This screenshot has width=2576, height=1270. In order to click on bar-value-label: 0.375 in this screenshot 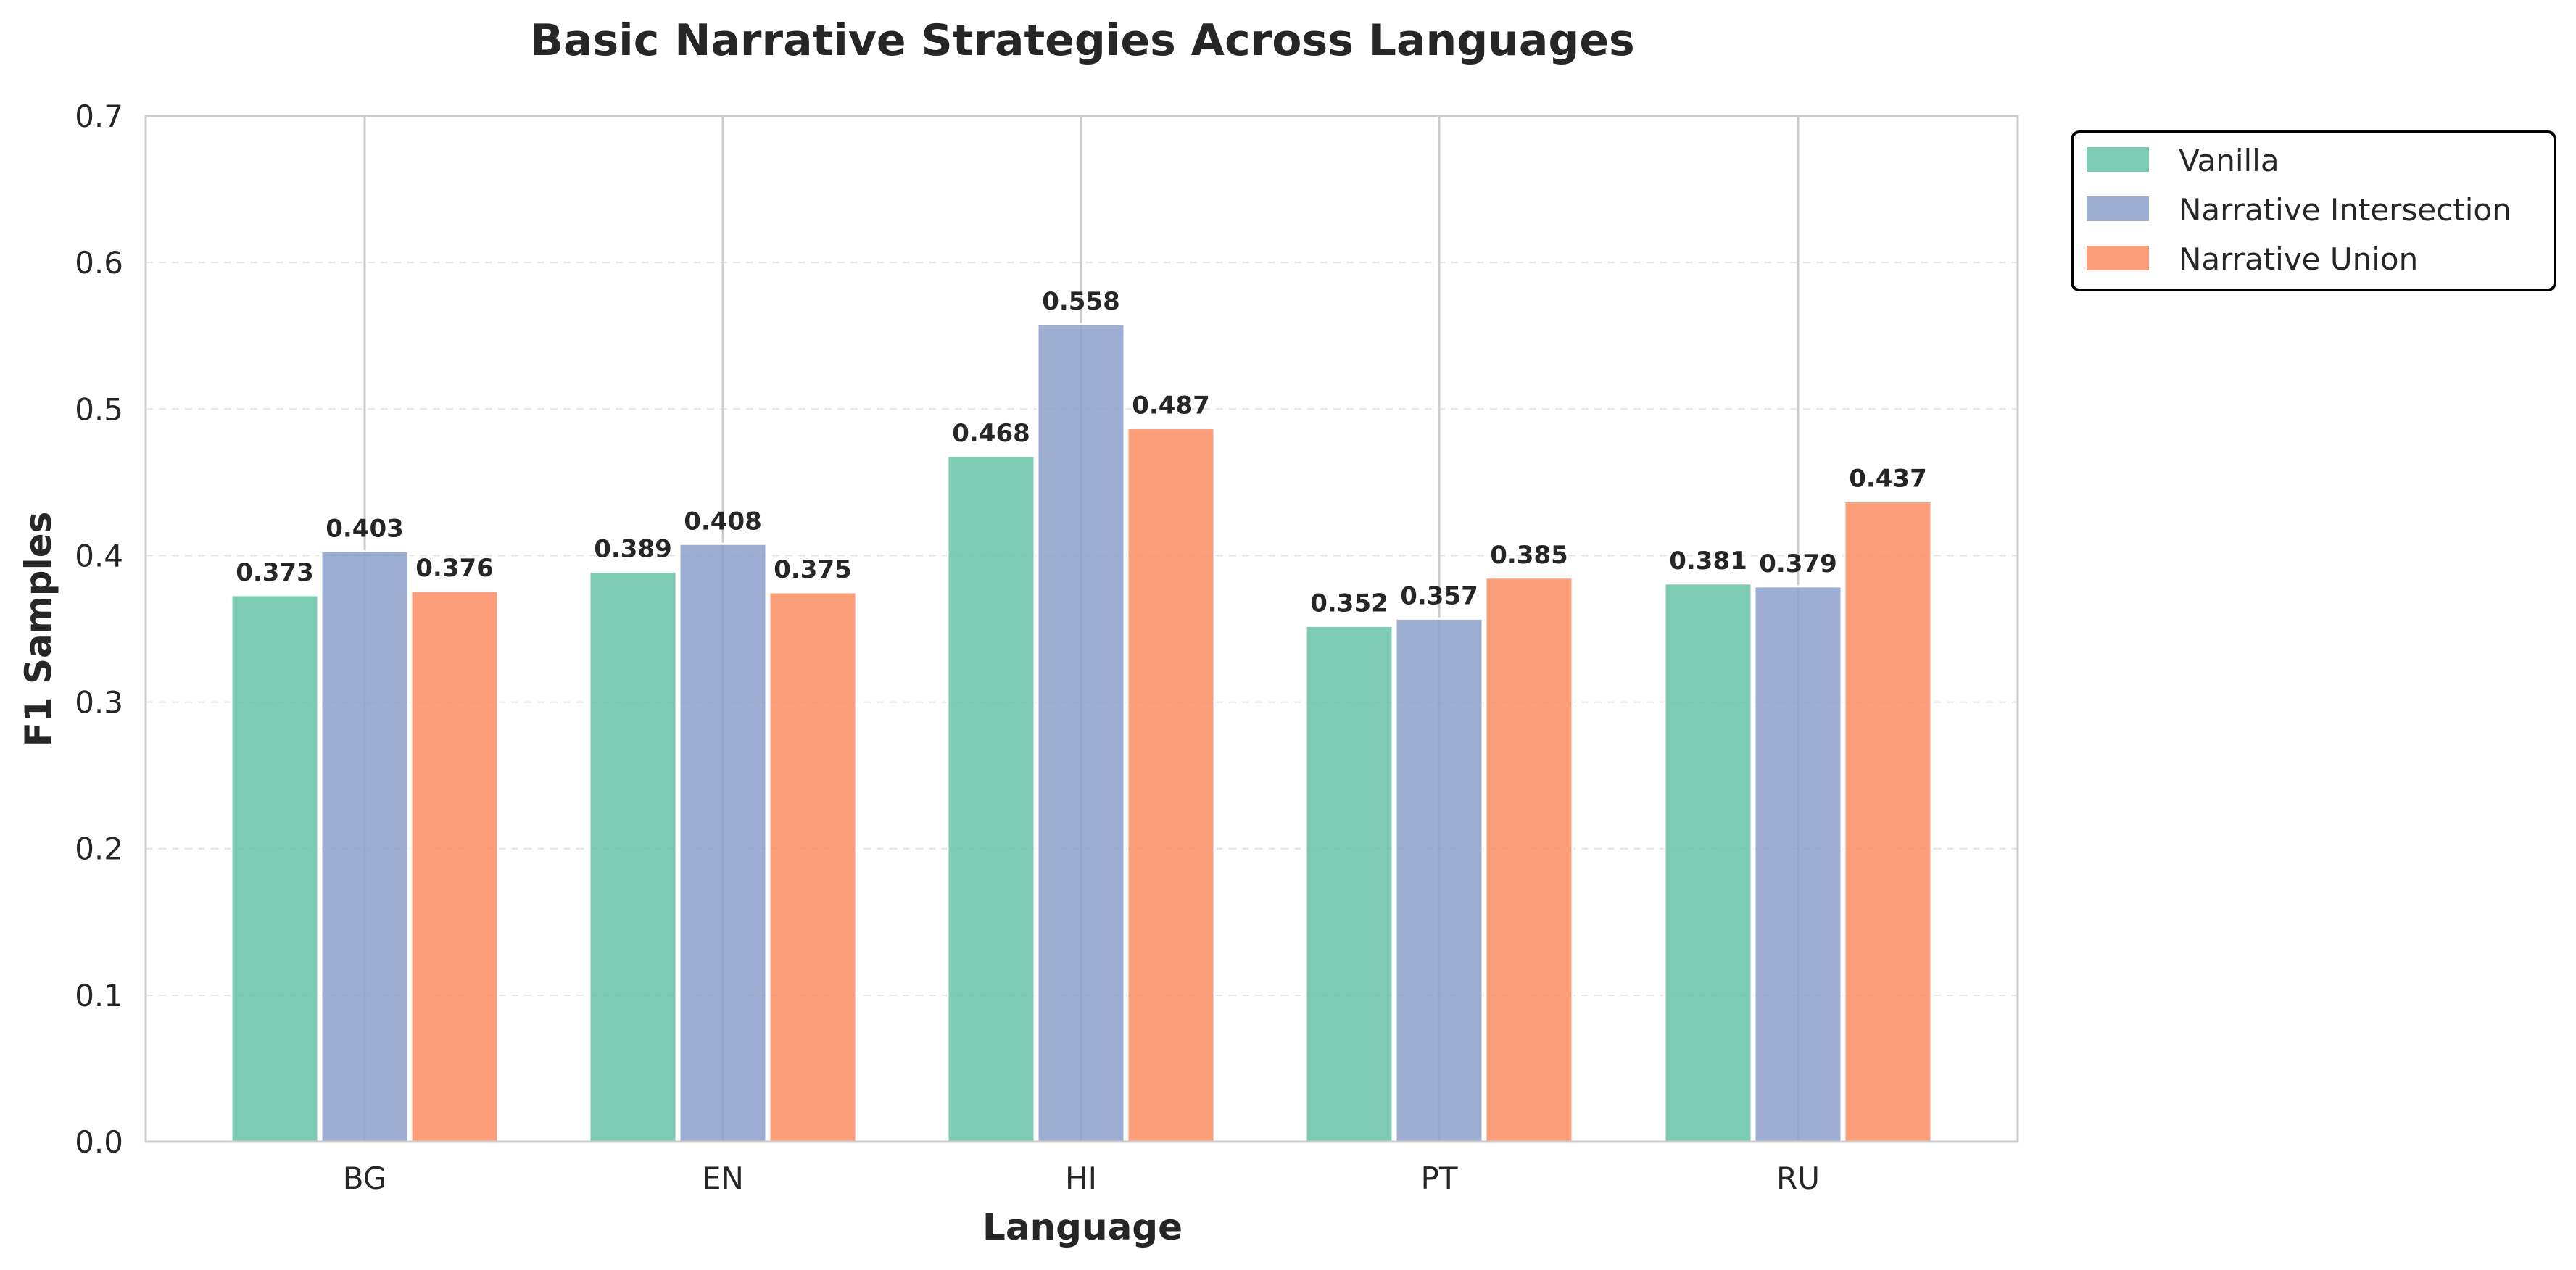, I will do `click(813, 569)`.